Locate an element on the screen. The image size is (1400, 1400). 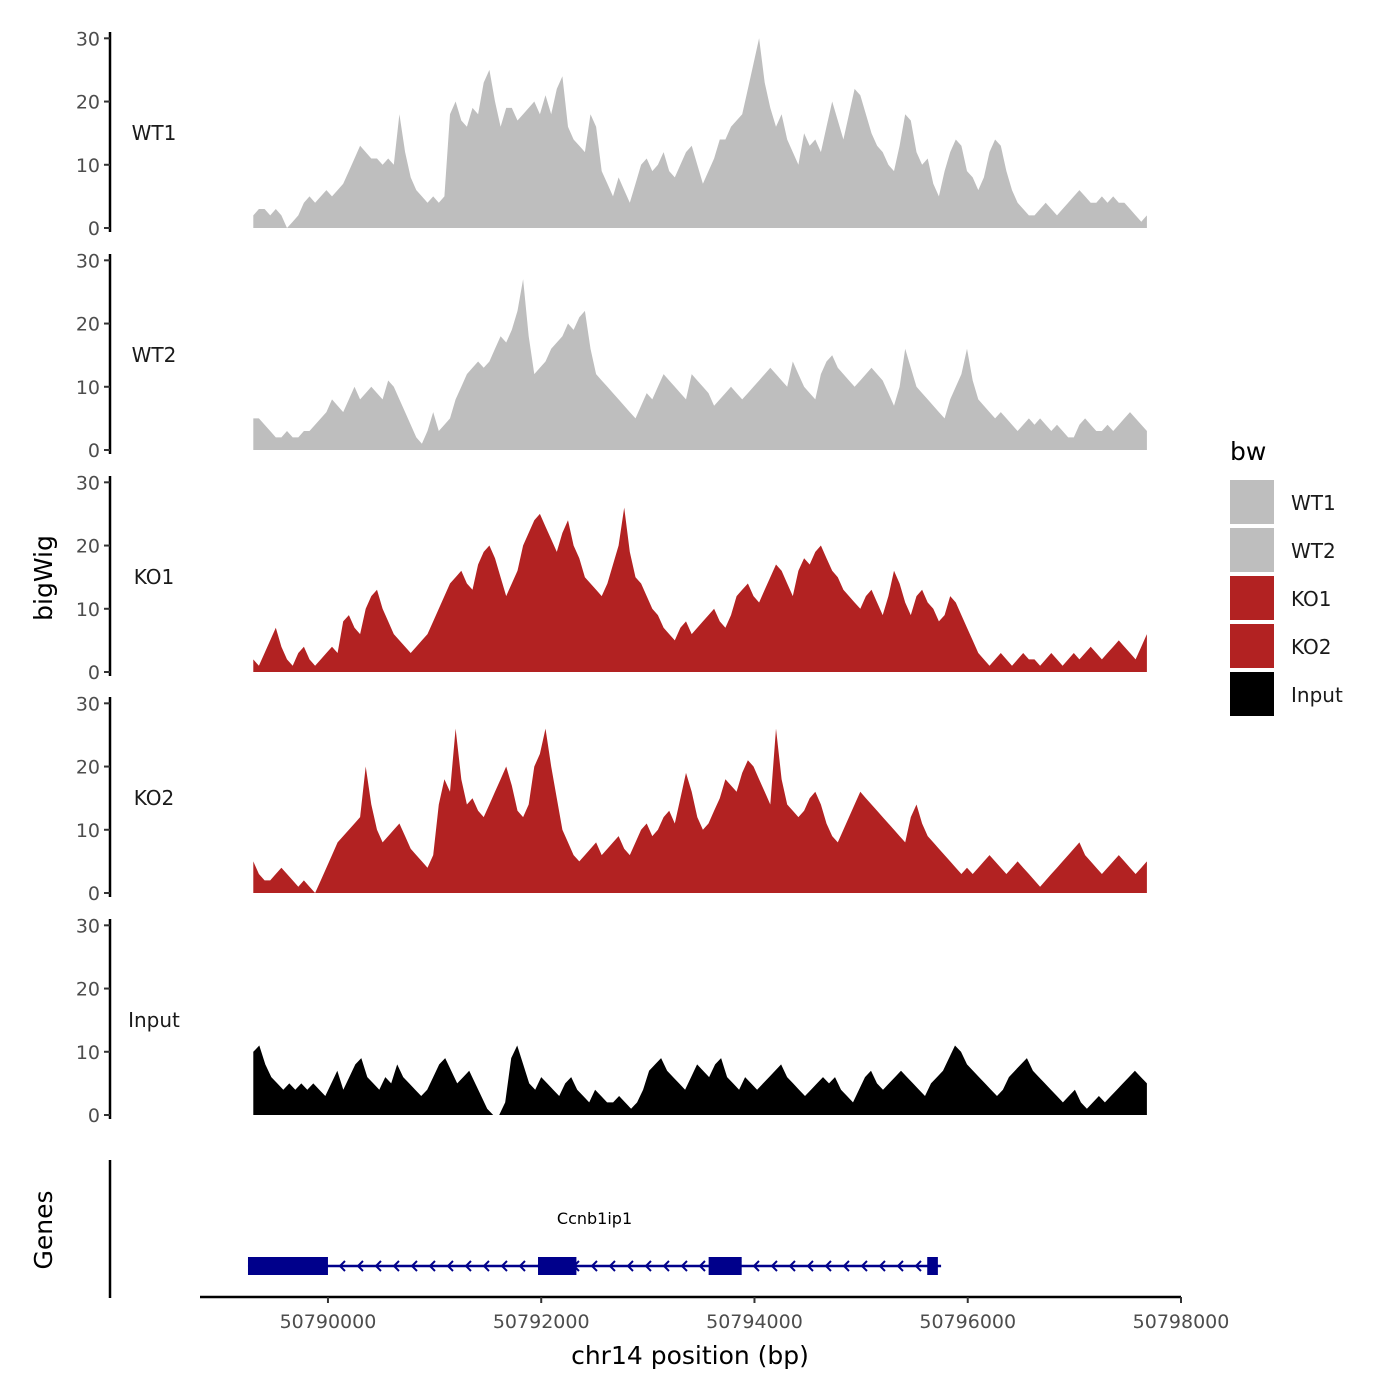
legend-label-ko1: KO1 is located at coordinates (1311, 599).